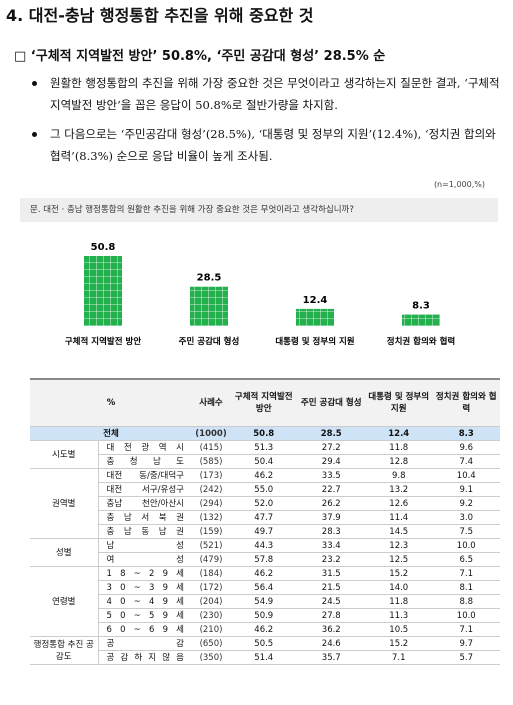  What do you see at coordinates (103, 341) in the screenshot?
I see `category-label: 구체적 지역발전 방안` at bounding box center [103, 341].